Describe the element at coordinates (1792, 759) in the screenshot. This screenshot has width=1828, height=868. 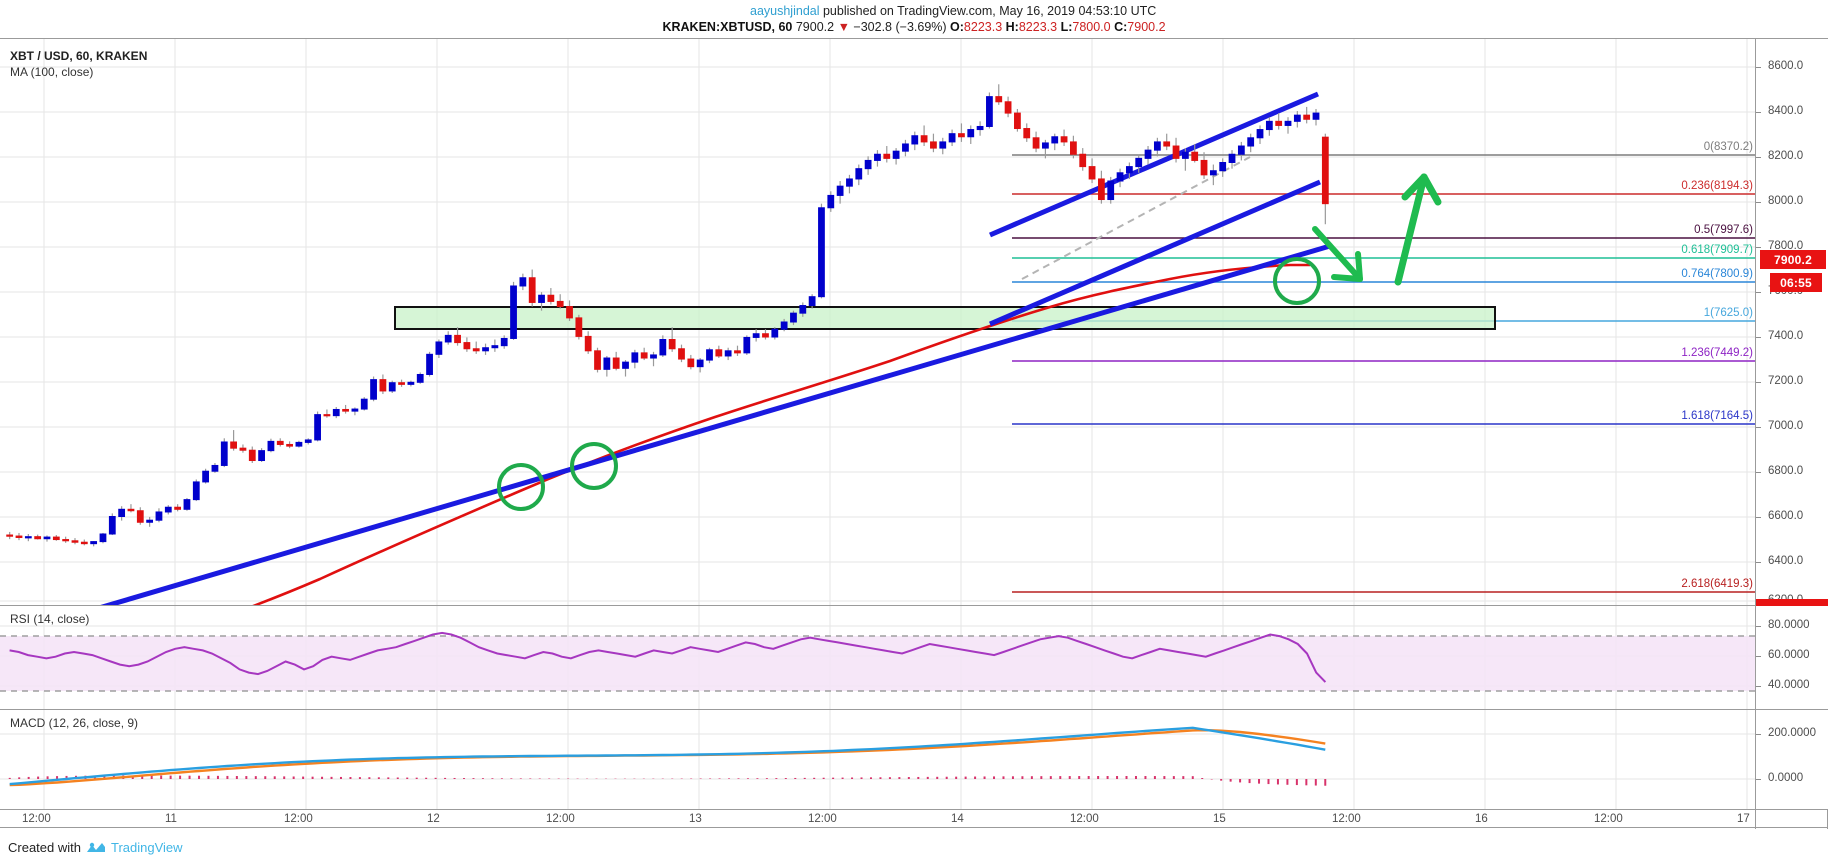
I see `macd-axis: 200.0000 0.0000` at that location.